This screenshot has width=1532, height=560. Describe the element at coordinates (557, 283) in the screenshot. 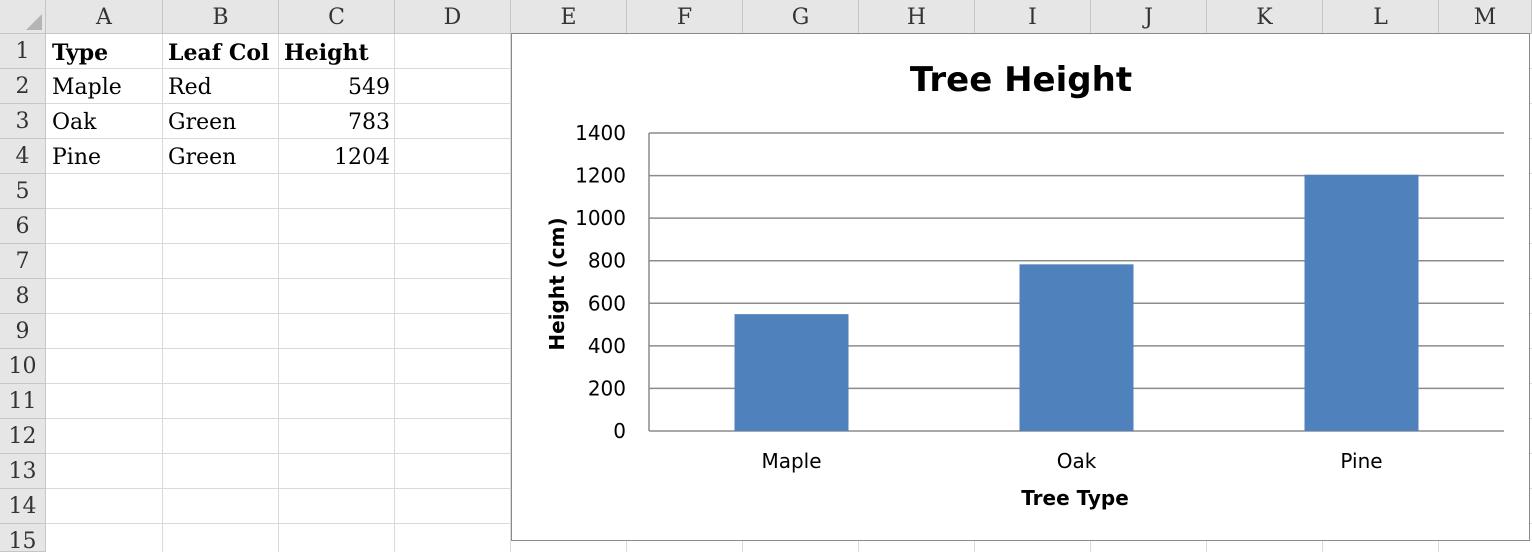

I see `y-axis-title: Height (cm)` at that location.